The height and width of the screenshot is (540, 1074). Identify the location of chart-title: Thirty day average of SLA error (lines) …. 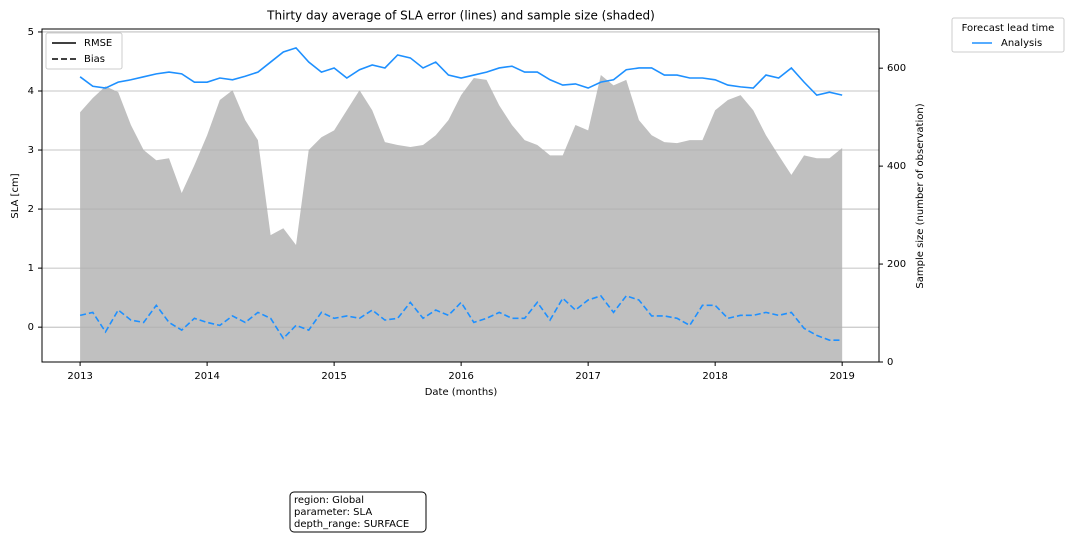
(460, 16).